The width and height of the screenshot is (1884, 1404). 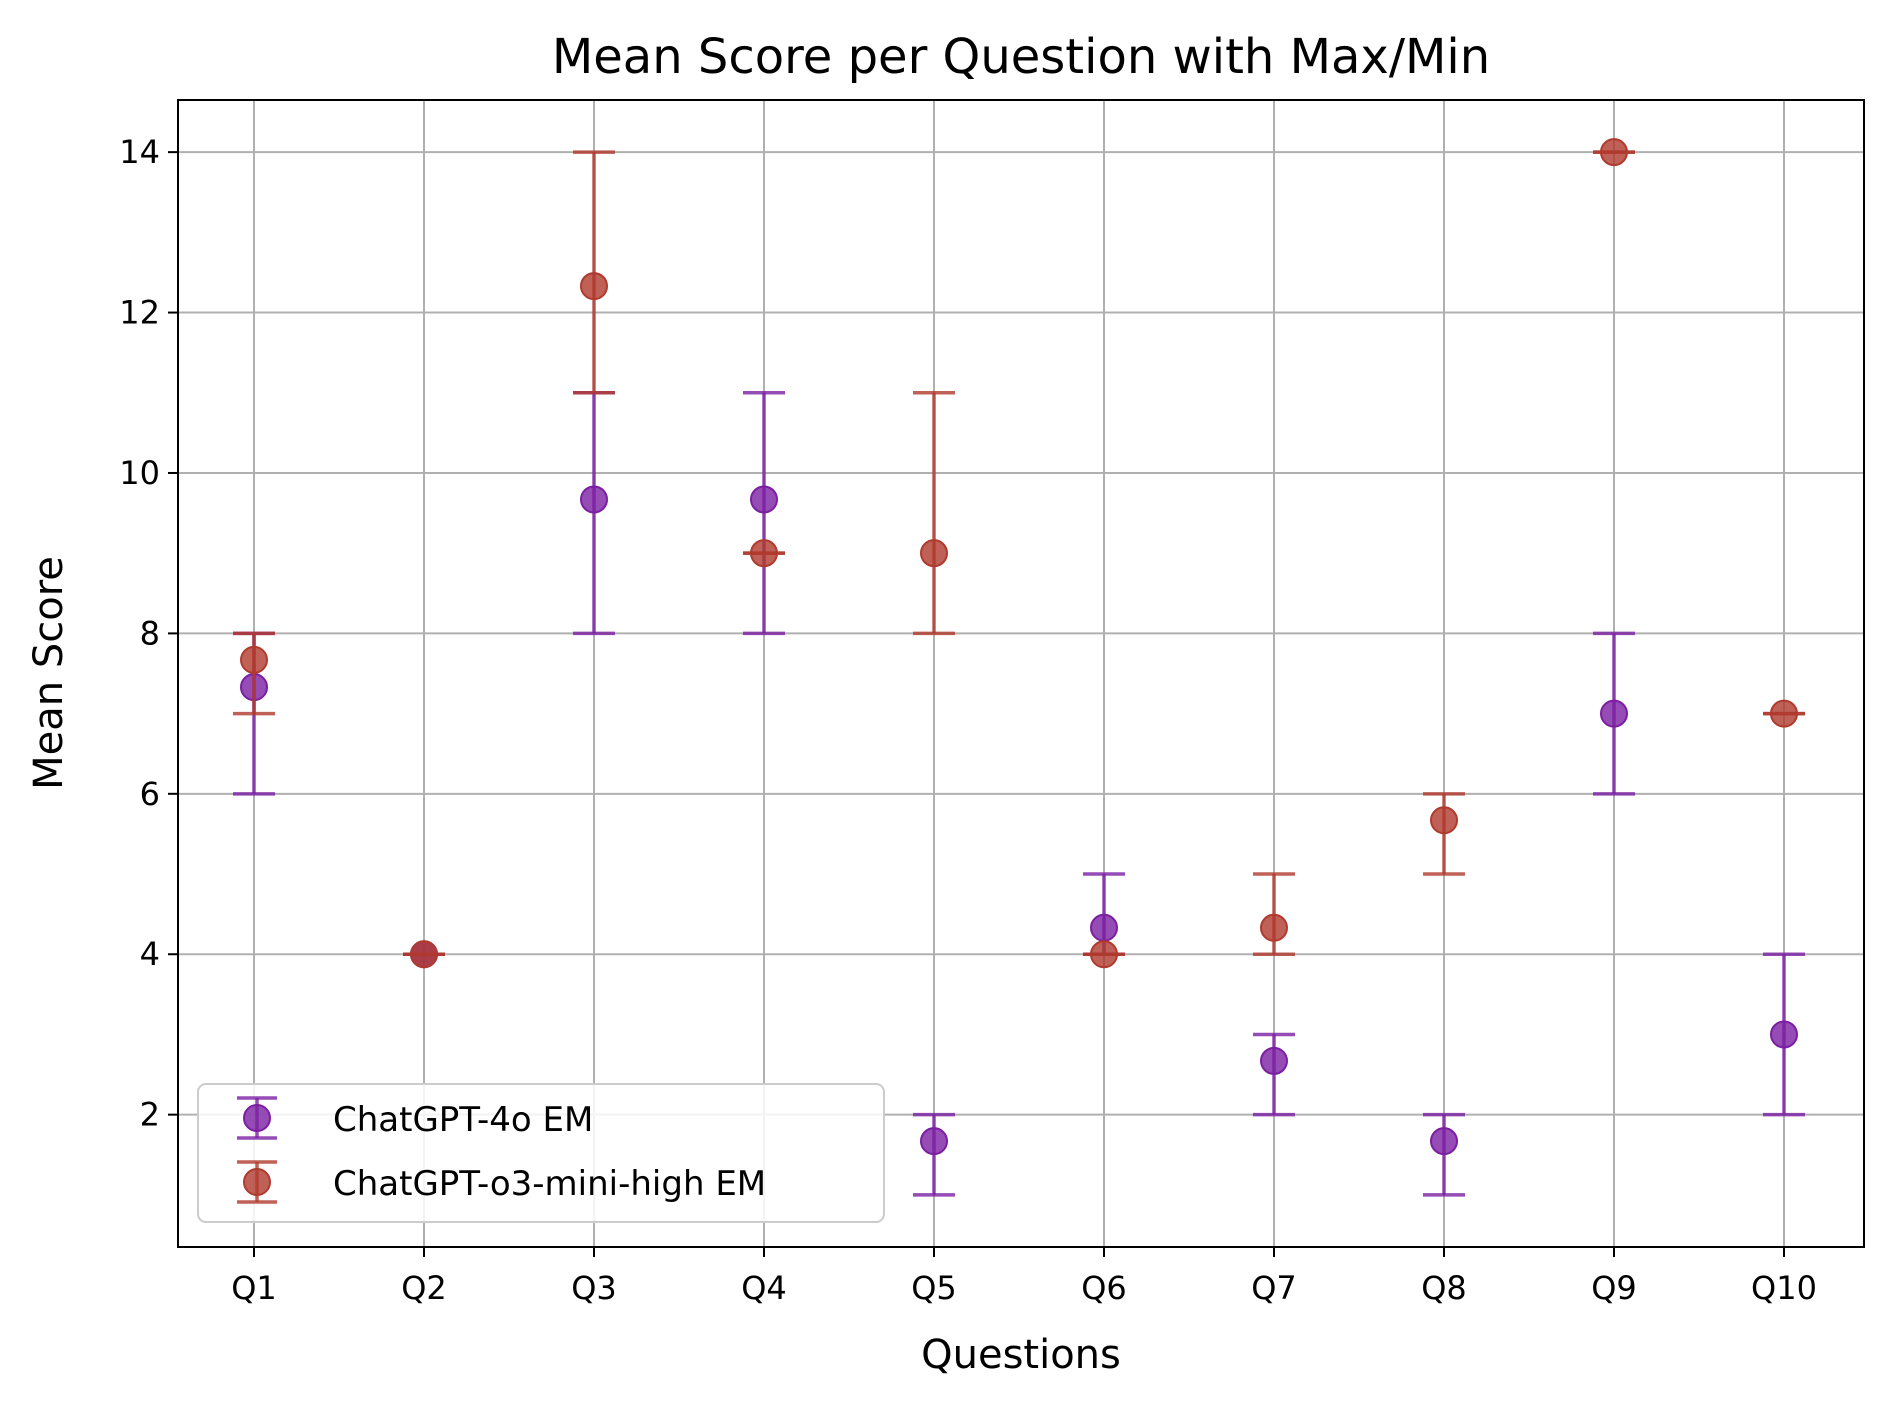 What do you see at coordinates (594, 1288) in the screenshot?
I see `x-tick-label: Q3` at bounding box center [594, 1288].